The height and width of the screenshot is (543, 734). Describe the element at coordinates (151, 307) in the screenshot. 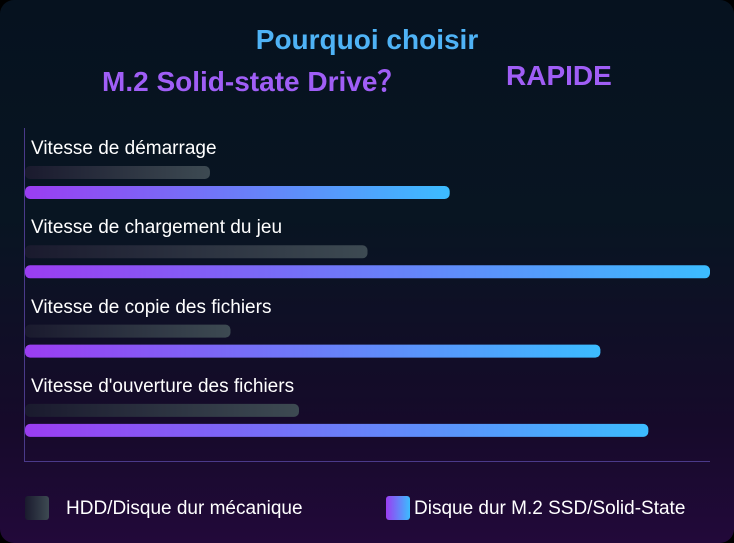

I see `category-label-3: Vitesse de copie des fichiers` at that location.